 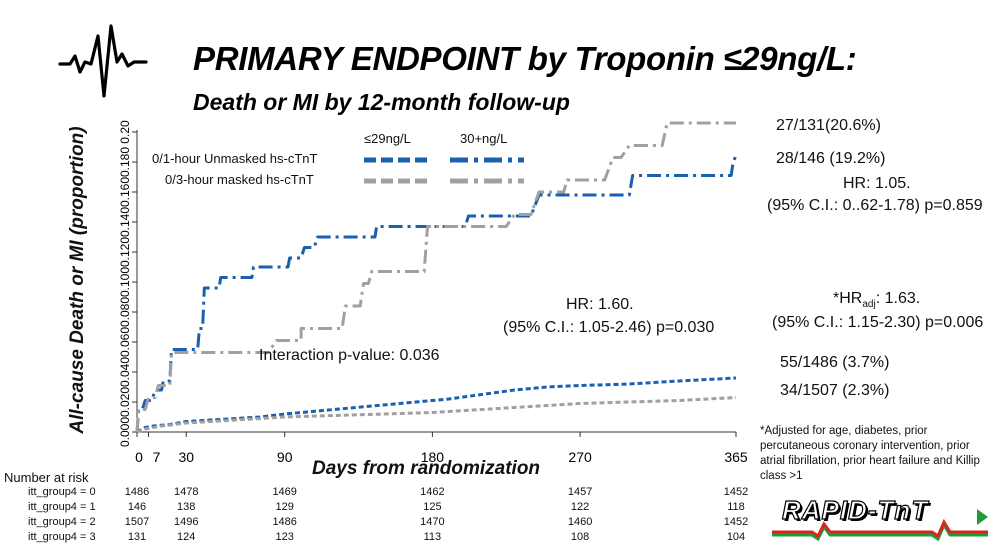 What do you see at coordinates (186, 522) in the screenshot?
I see `risk-cell: 1496` at bounding box center [186, 522].